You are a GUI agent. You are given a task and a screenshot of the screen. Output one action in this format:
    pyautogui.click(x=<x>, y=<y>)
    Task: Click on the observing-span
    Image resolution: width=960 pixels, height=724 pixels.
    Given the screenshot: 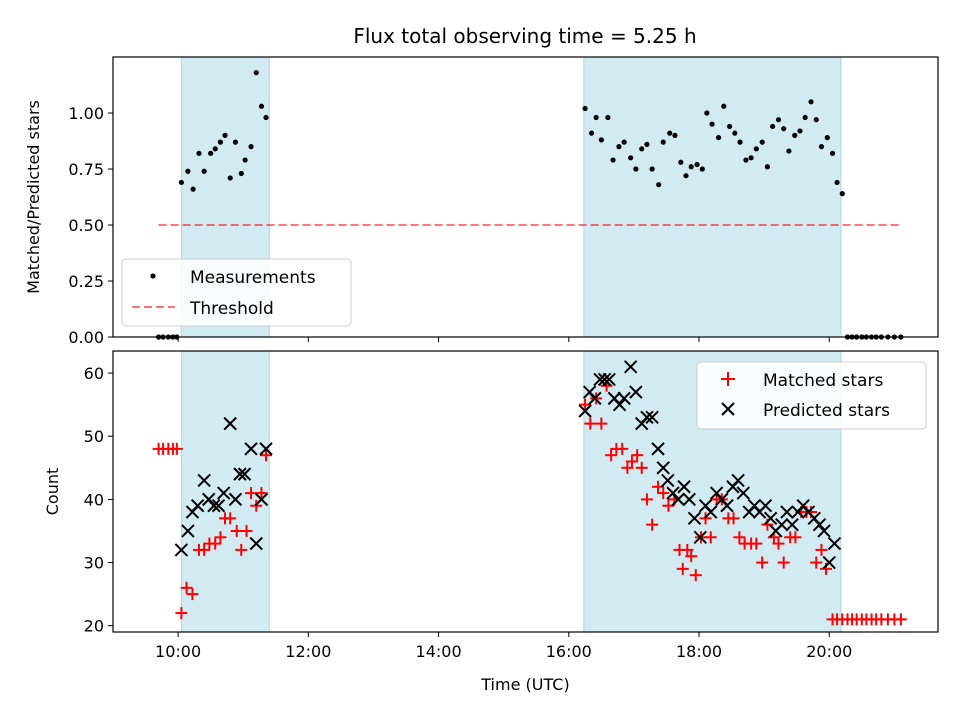 What is the action you would take?
    pyautogui.click(x=712, y=197)
    